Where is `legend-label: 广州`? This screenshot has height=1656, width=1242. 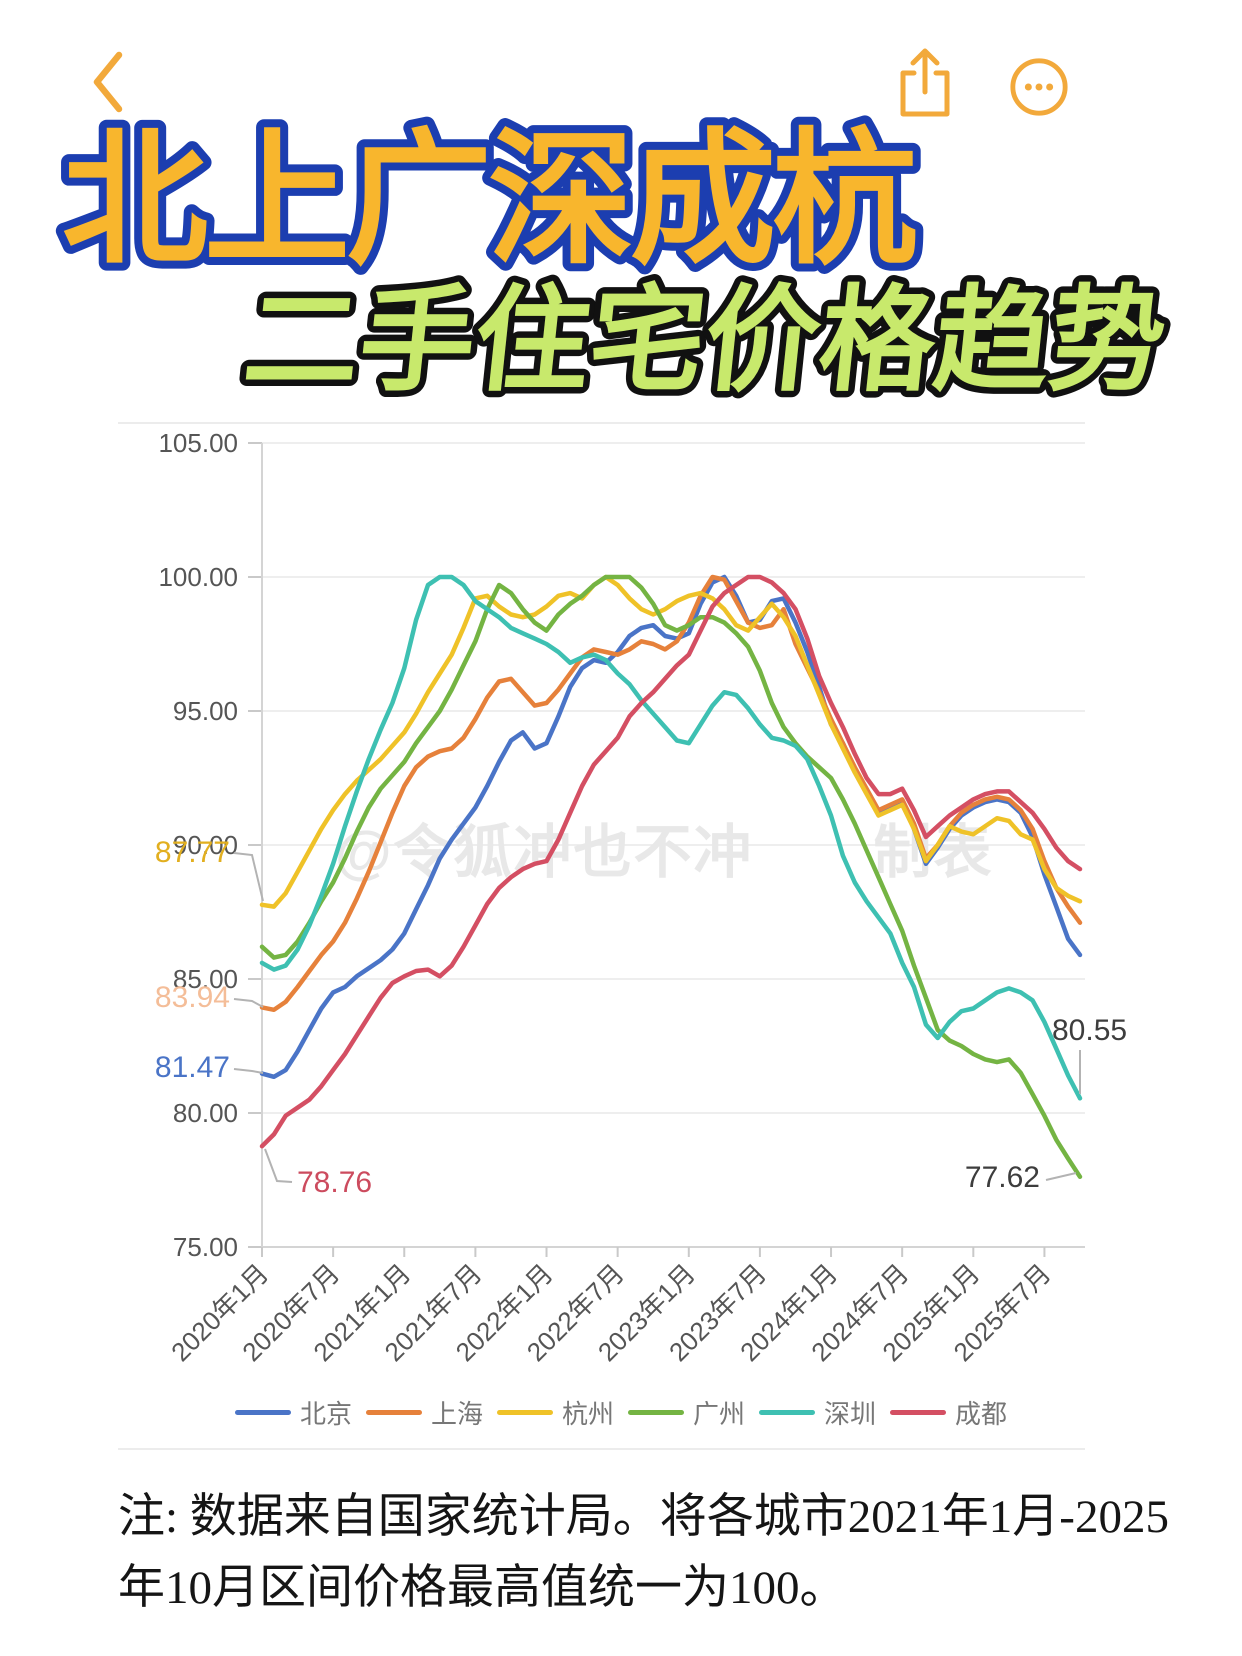
legend-label: 广州 is located at coordinates (719, 1414).